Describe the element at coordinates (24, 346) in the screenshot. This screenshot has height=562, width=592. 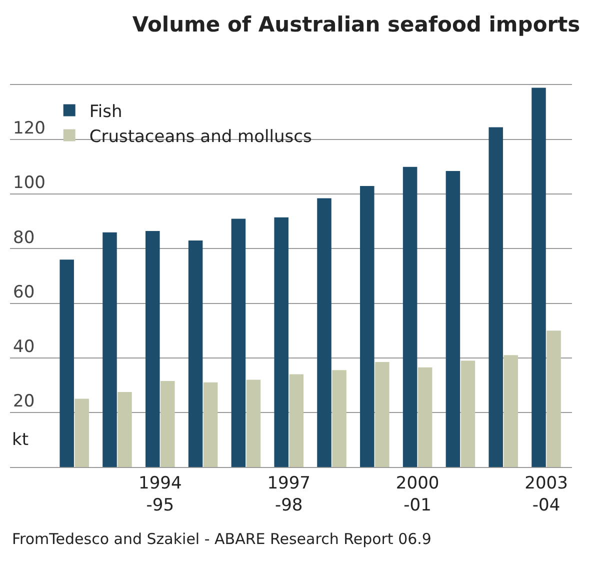
I see `y-tick-label: 40` at that location.